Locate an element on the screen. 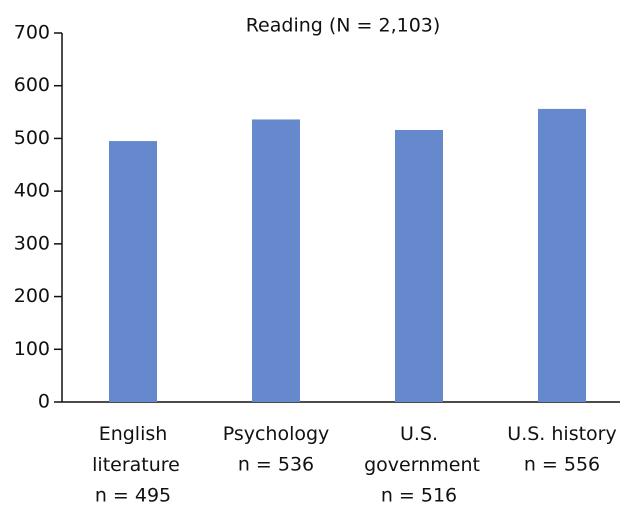  x-tick-label: English literature is located at coordinates (133, 449).